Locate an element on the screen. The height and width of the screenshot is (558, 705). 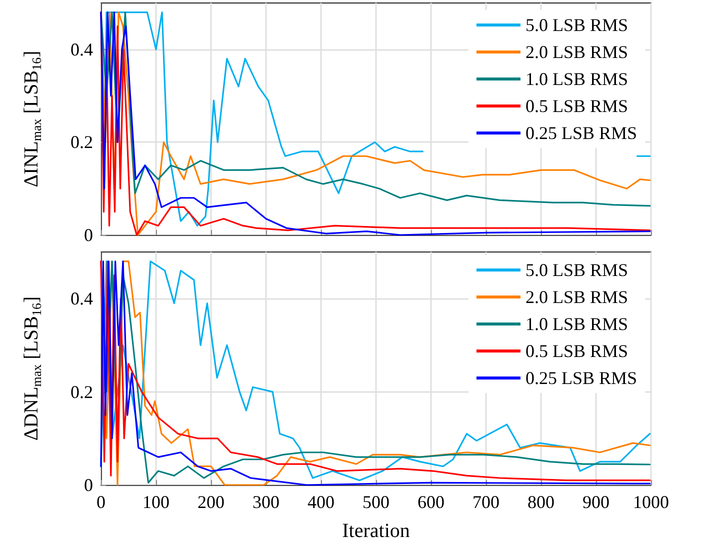
x-tick-label: 600 is located at coordinates (431, 502).